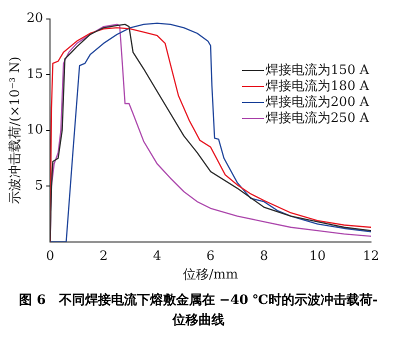 The image size is (397, 349). I want to click on y-tick-label: 5, so click(39, 186).